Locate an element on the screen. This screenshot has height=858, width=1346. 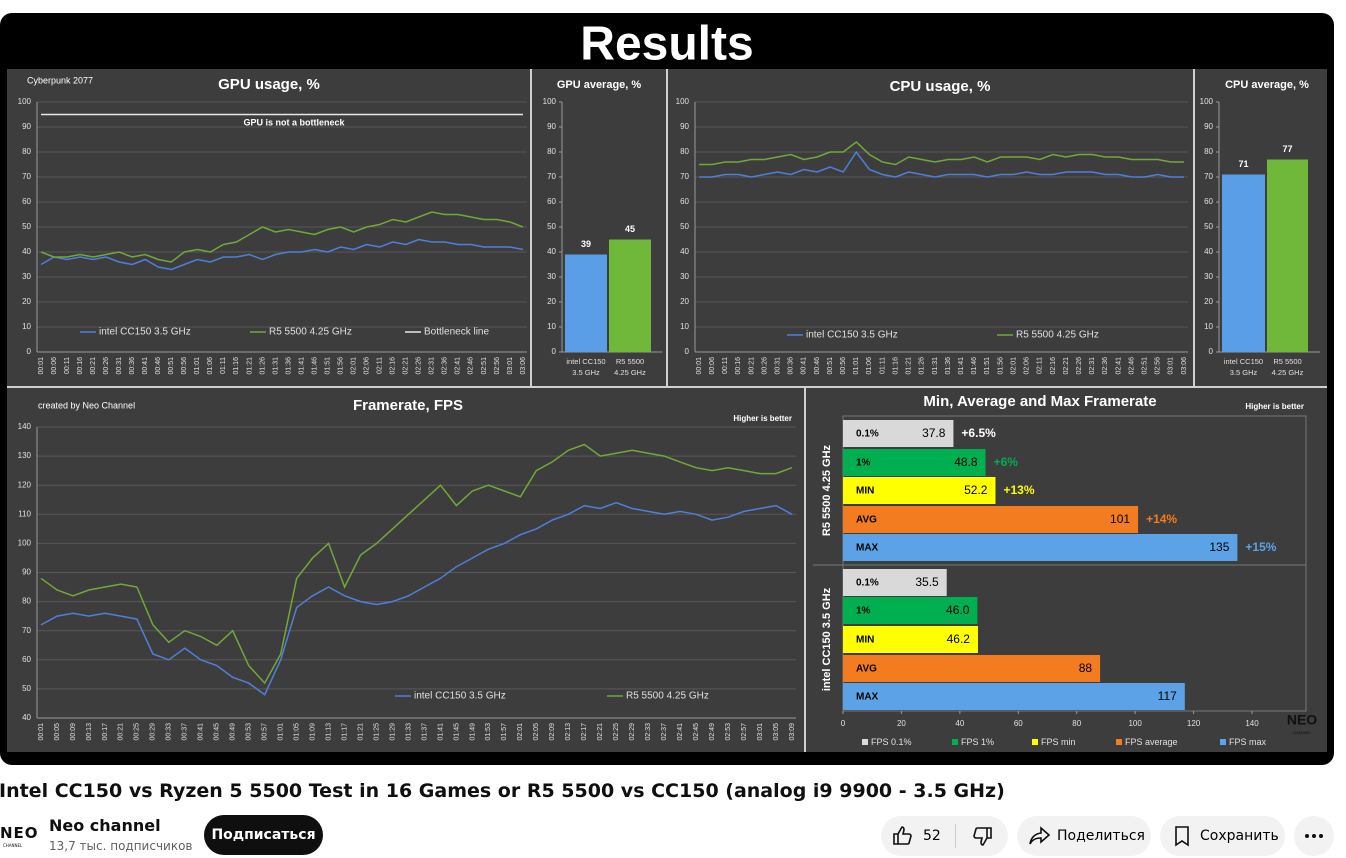
x-tick-label: 00:31 is located at coordinates (119, 366).